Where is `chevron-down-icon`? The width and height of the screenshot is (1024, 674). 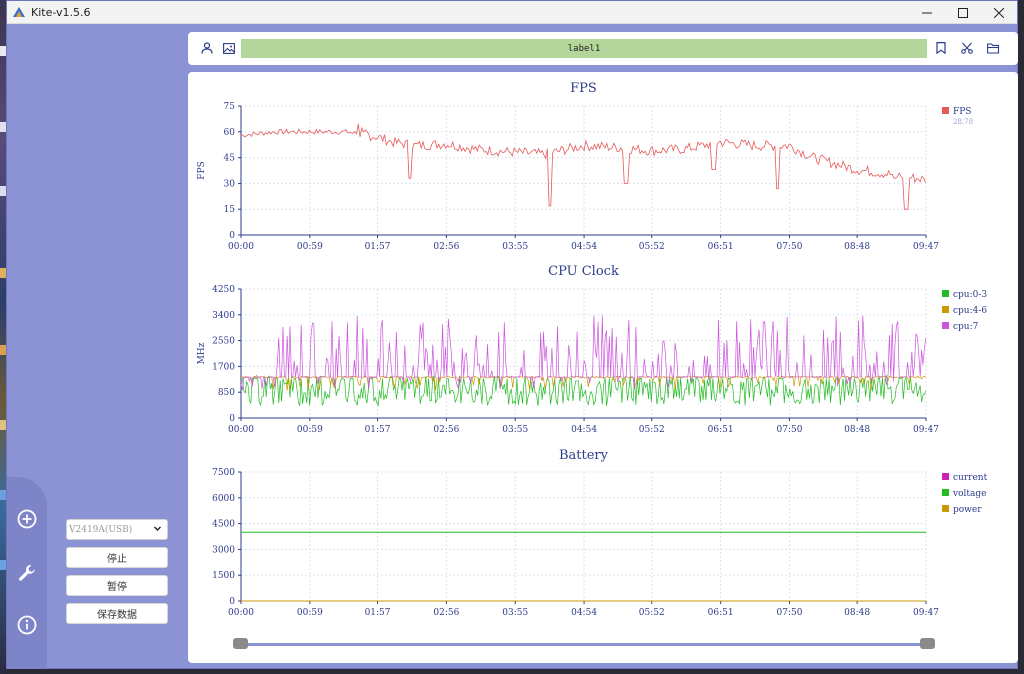
chevron-down-icon is located at coordinates (157, 530).